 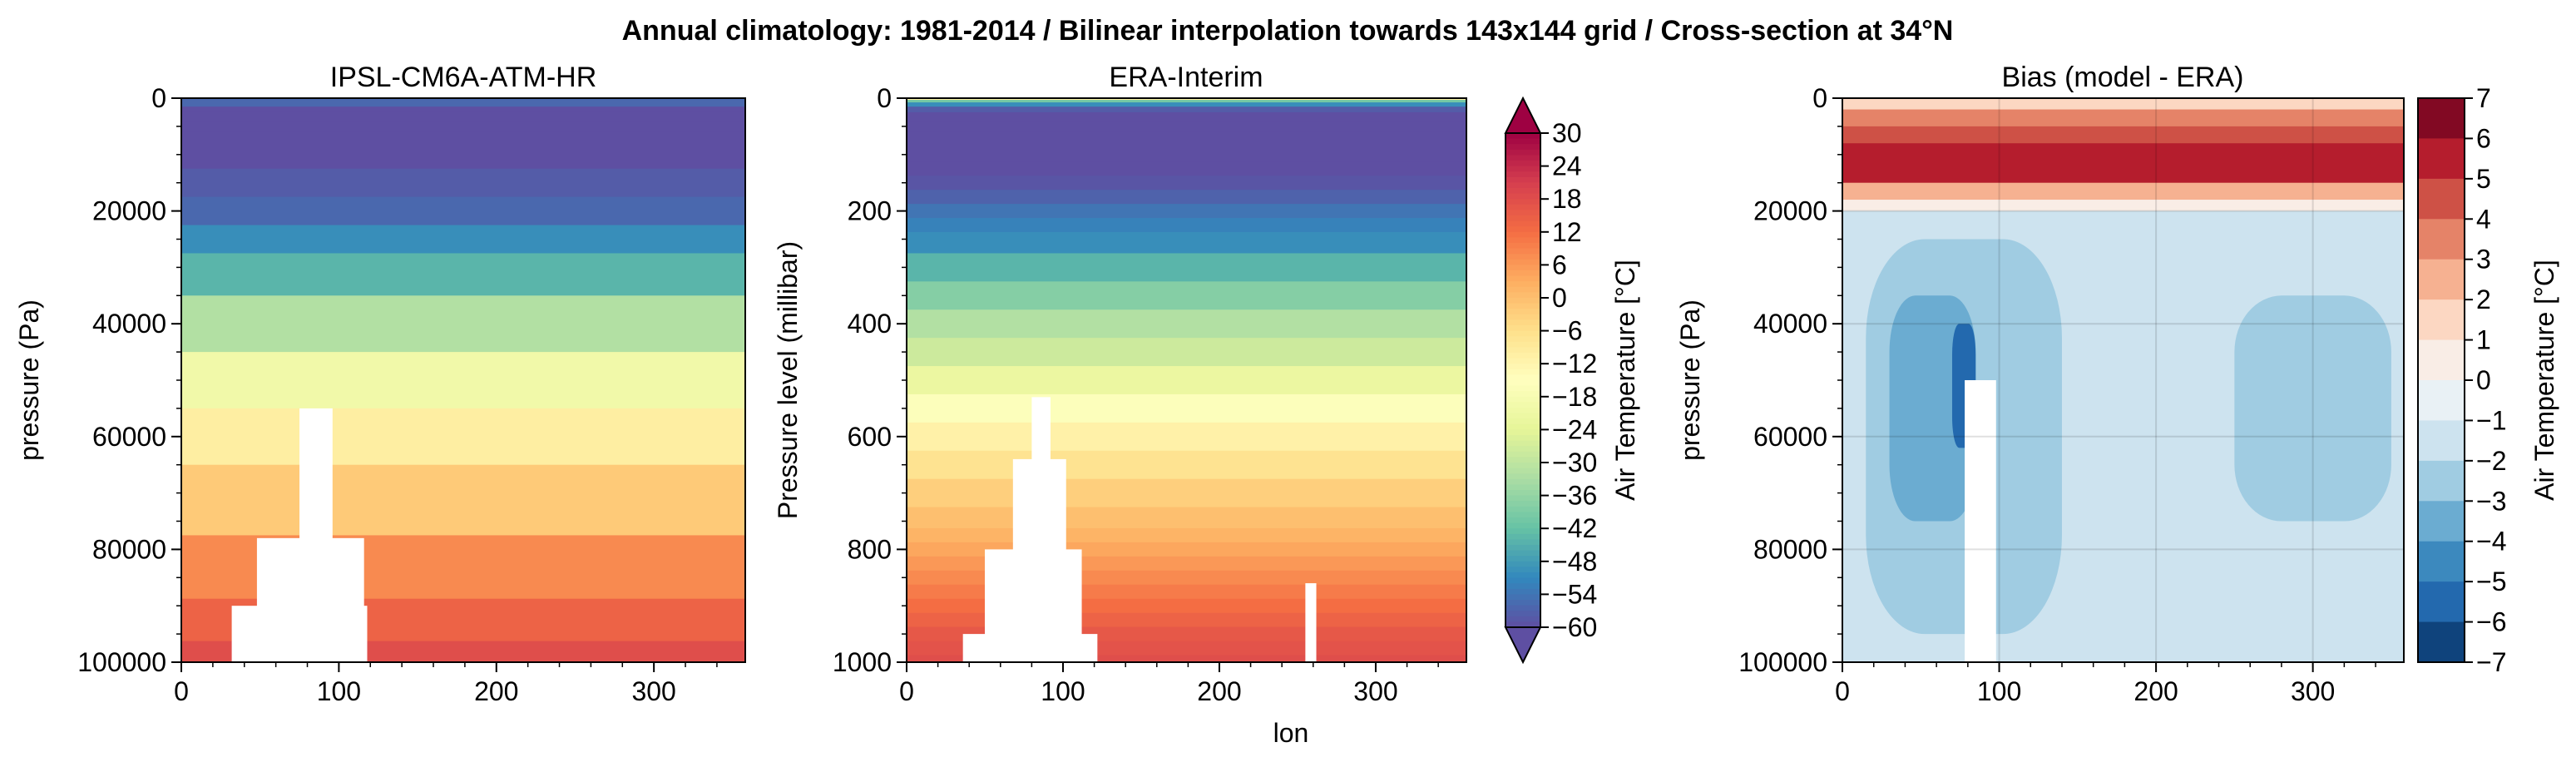 What do you see at coordinates (29, 380) in the screenshot?
I see `panel-model-ylabel: pressure (Pa)` at bounding box center [29, 380].